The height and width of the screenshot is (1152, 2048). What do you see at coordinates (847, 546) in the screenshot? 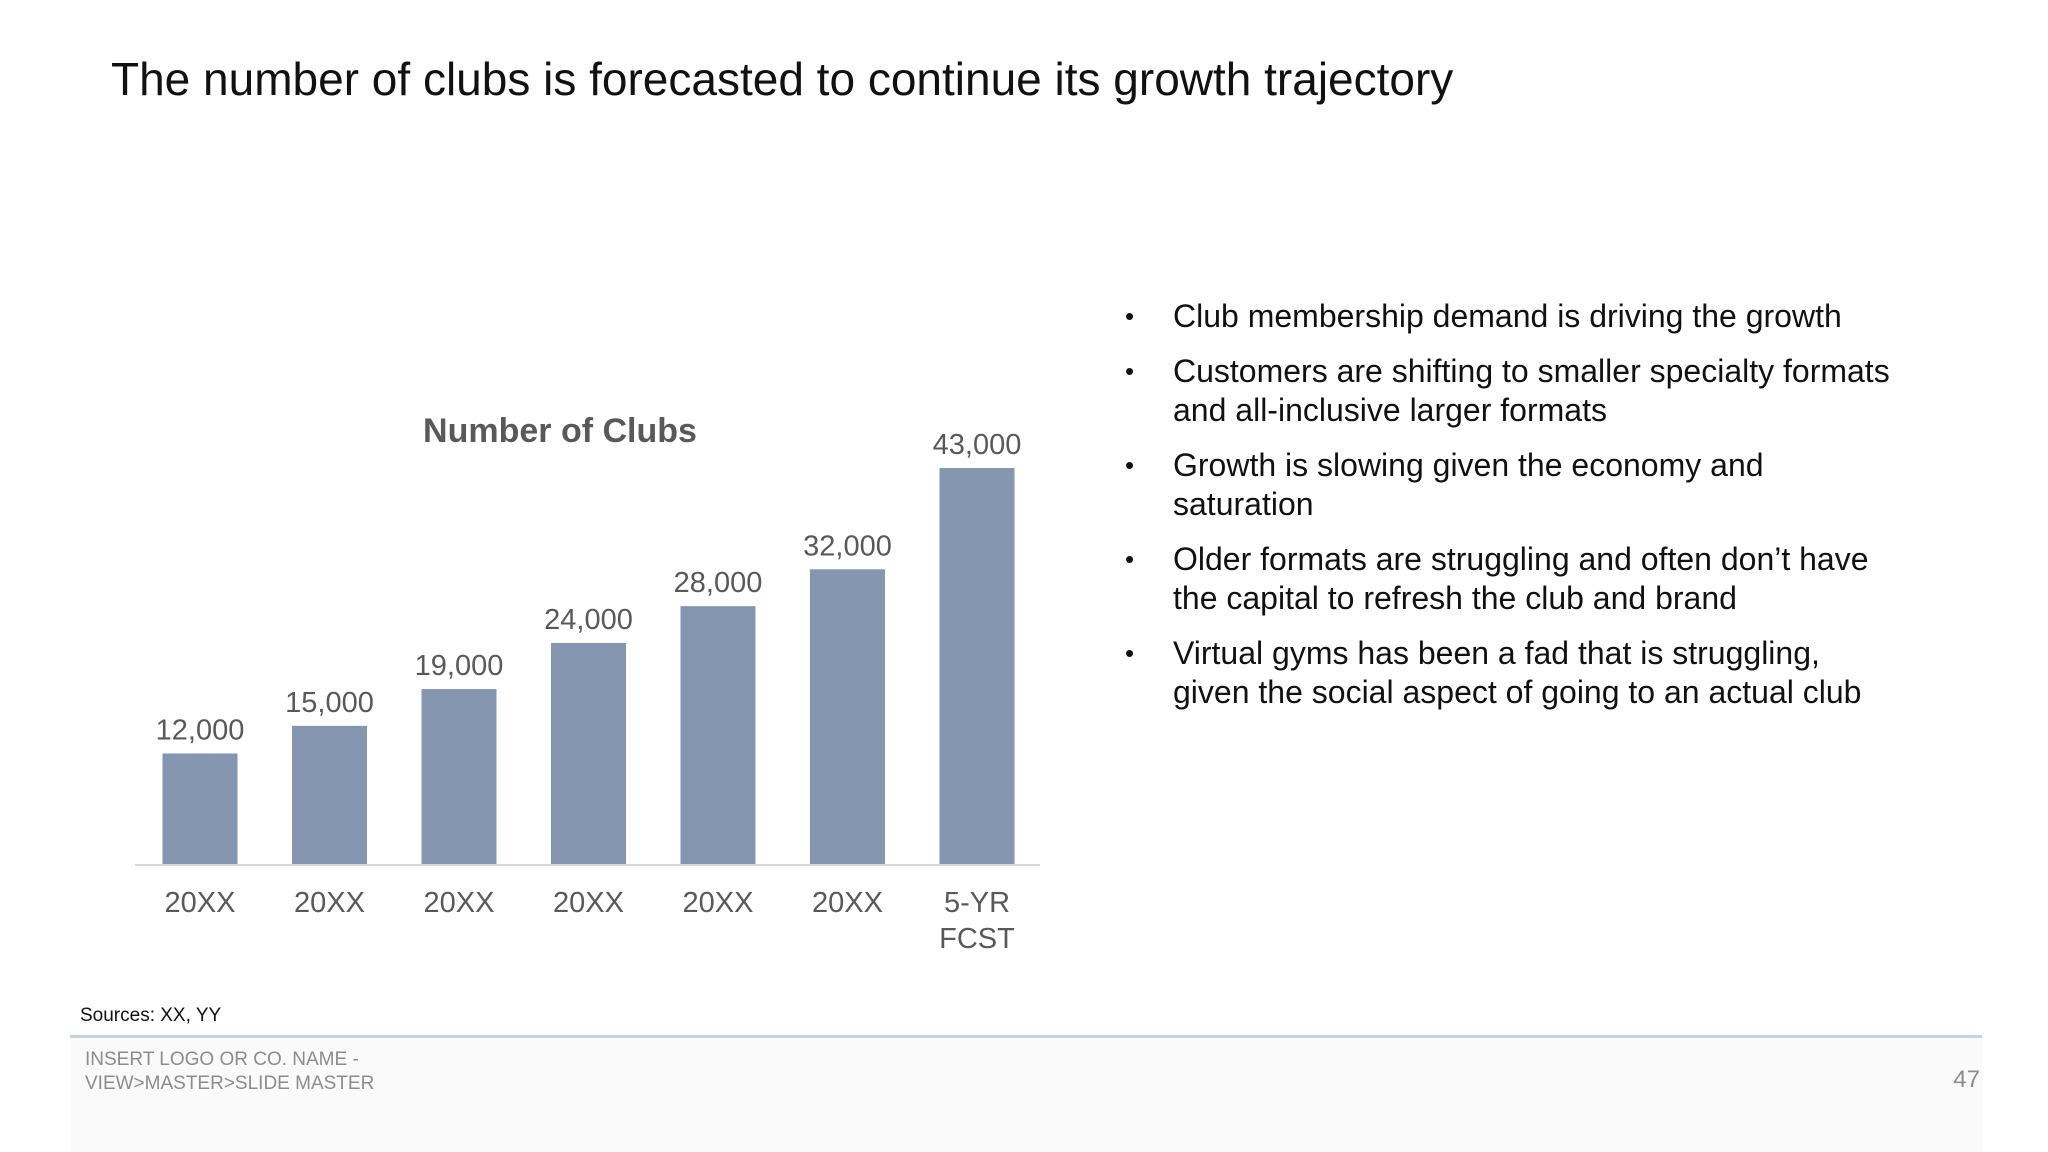
I see `bar-value-label: 32,000` at bounding box center [847, 546].